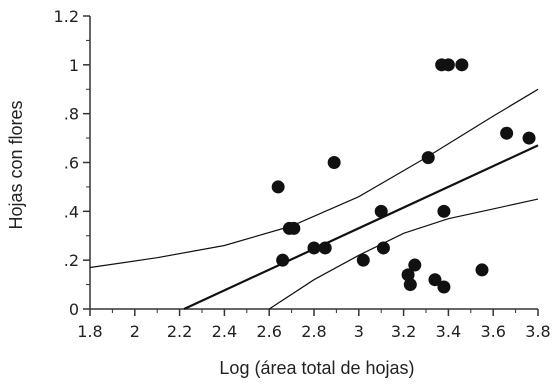 This screenshot has width=558, height=385. I want to click on y-axis-title: Hojas con flores, so click(16, 164).